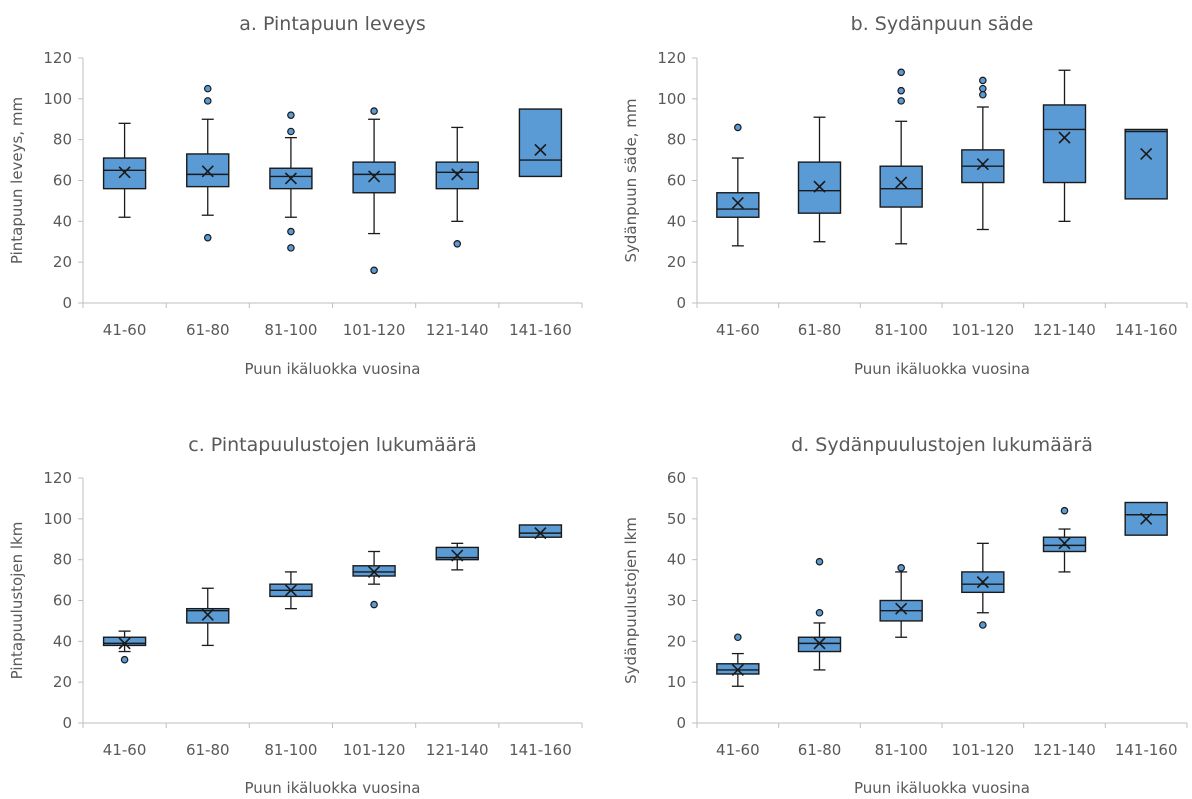 This screenshot has width=1192, height=799. What do you see at coordinates (332, 445) in the screenshot?
I see `chart-title: c. Pintapuulustojen lukumäärä` at bounding box center [332, 445].